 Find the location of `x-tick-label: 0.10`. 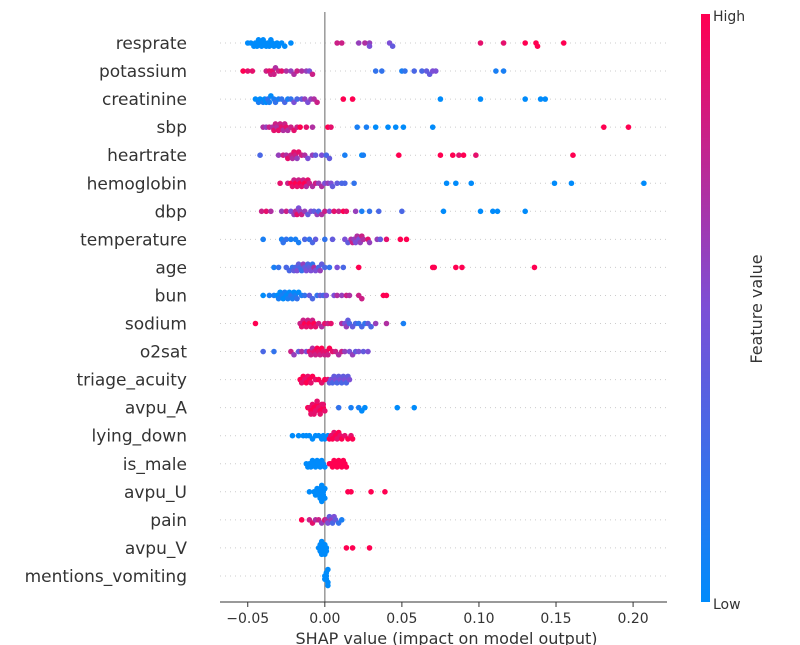

x-tick-label: 0.10 is located at coordinates (478, 619).